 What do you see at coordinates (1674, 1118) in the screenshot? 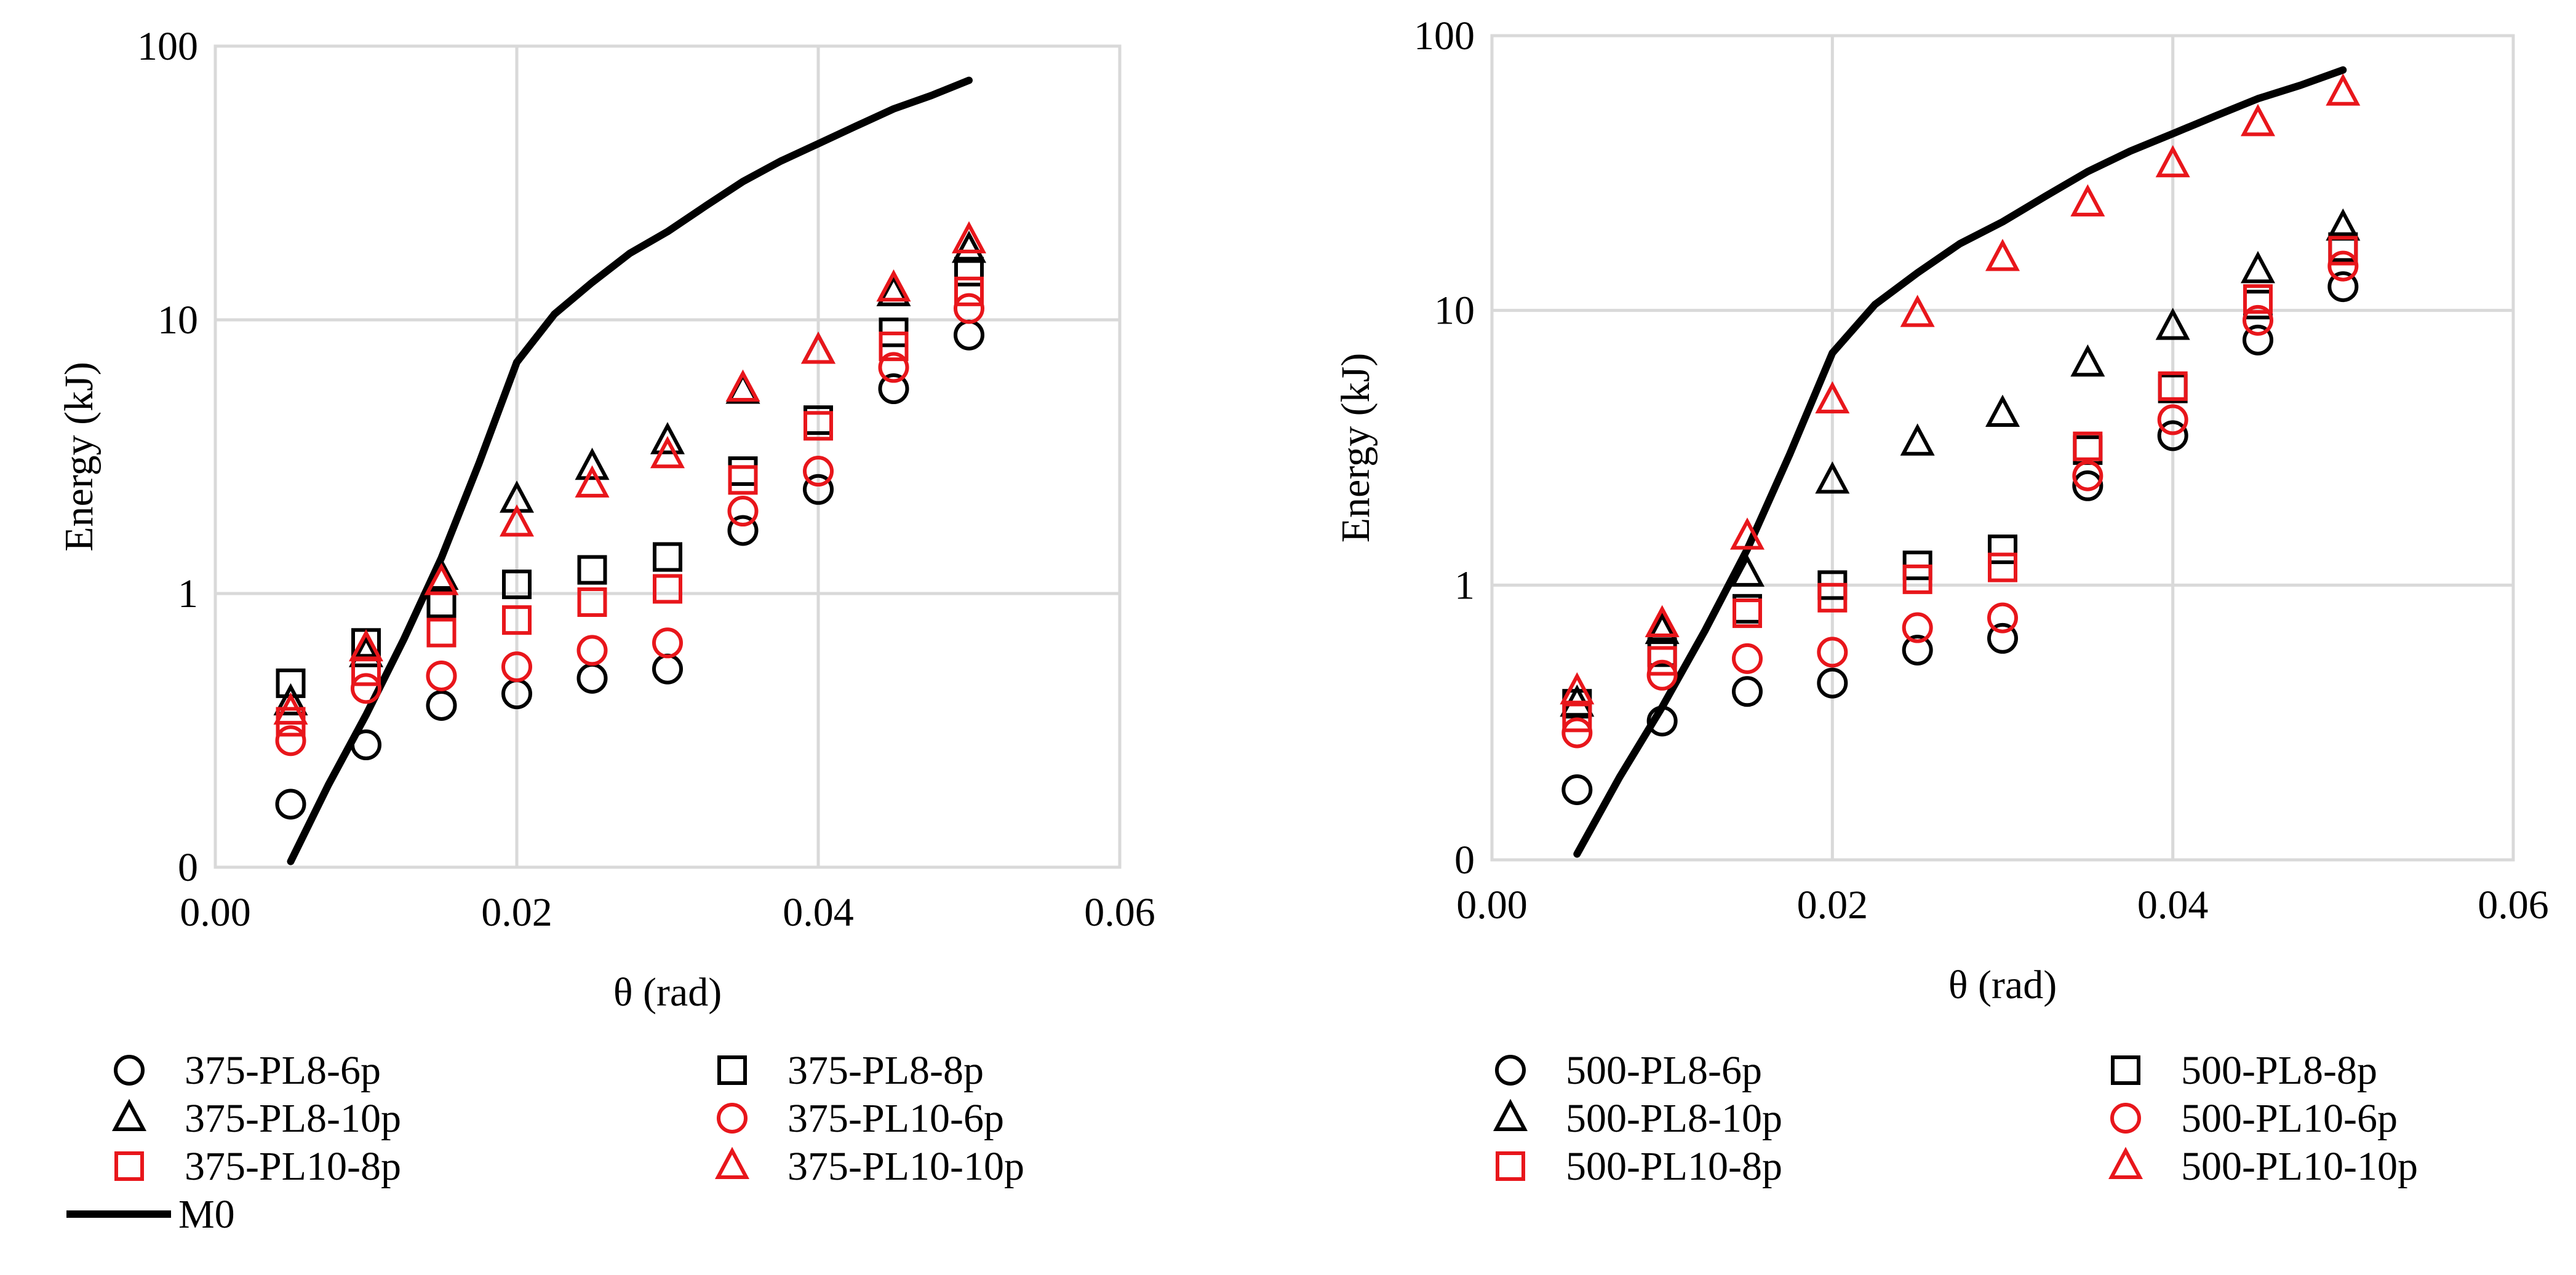
I see `legend-label: 500-PL8-10p` at bounding box center [1674, 1118].